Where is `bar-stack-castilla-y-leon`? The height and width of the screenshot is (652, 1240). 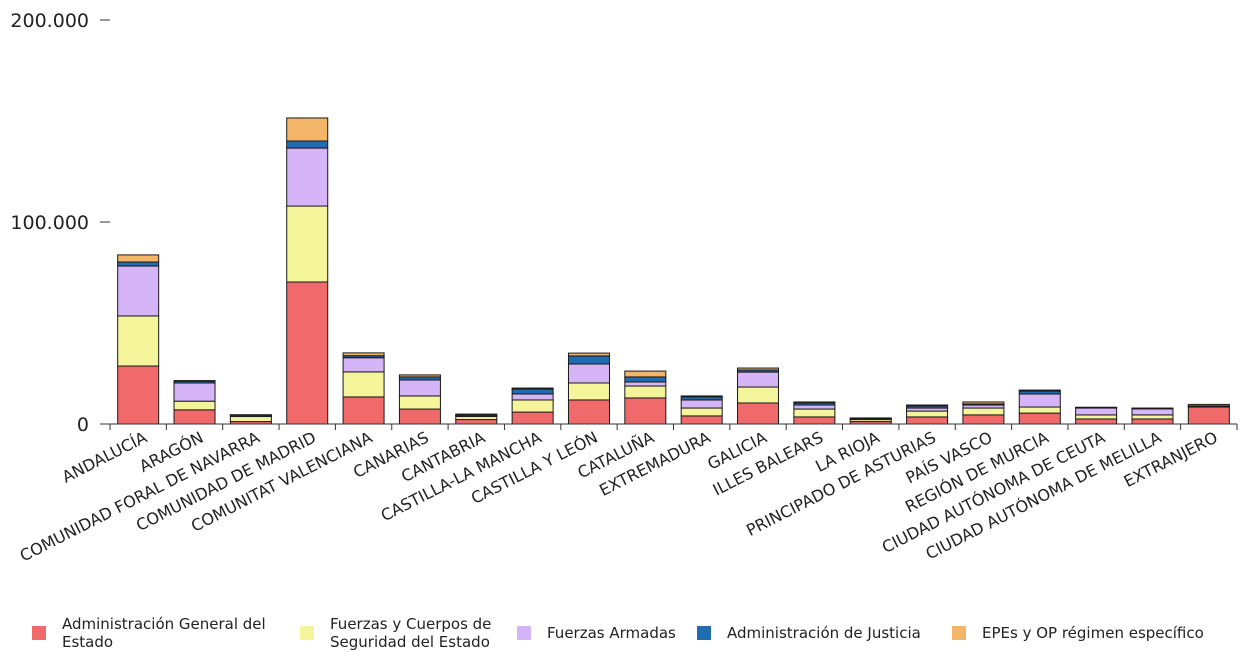
bar-stack-castilla-y-leon is located at coordinates (588, 388).